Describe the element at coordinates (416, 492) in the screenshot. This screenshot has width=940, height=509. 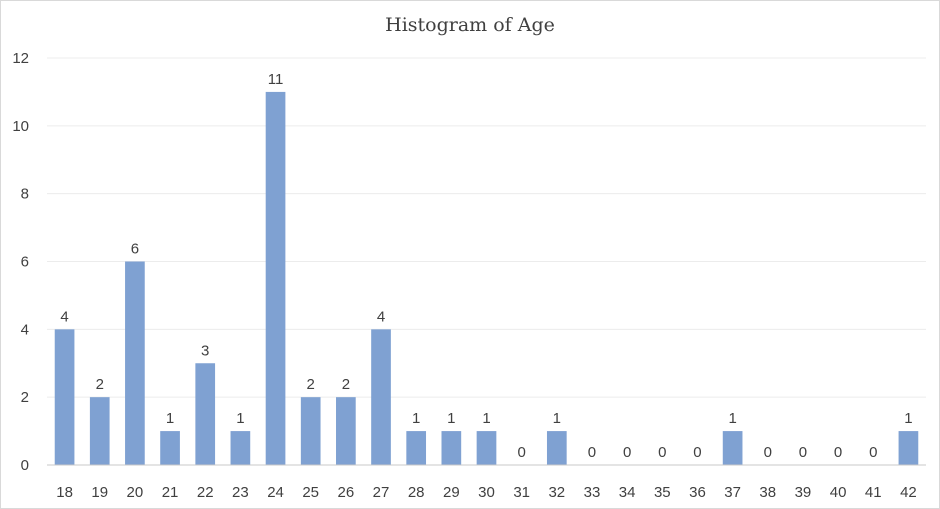
I see `x-tick-label: 28` at that location.